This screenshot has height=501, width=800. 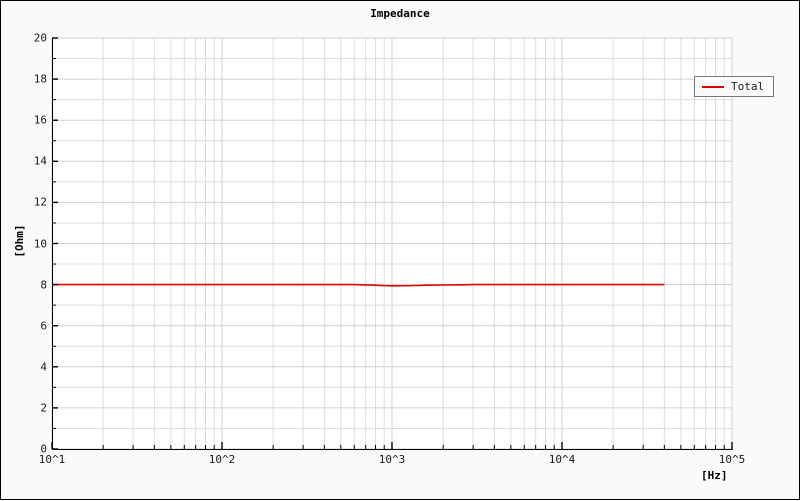 I want to click on y-tick-label: 4, so click(x=43, y=367).